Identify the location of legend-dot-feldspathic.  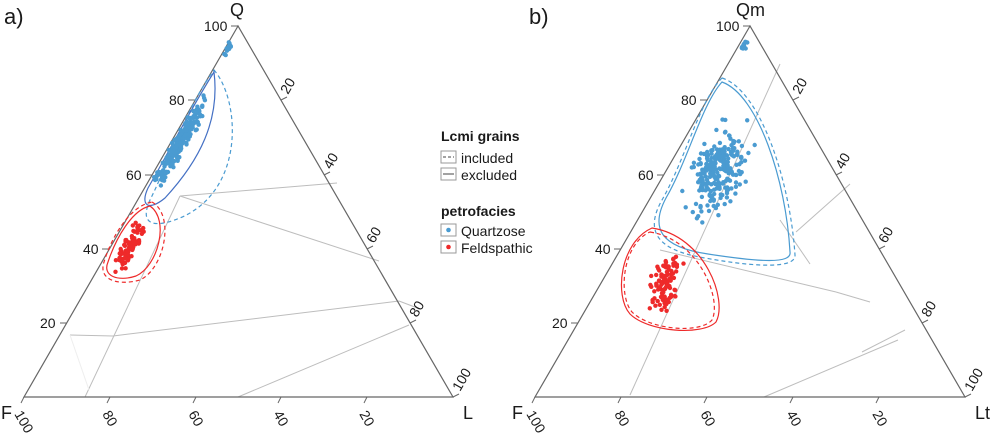
(448, 247).